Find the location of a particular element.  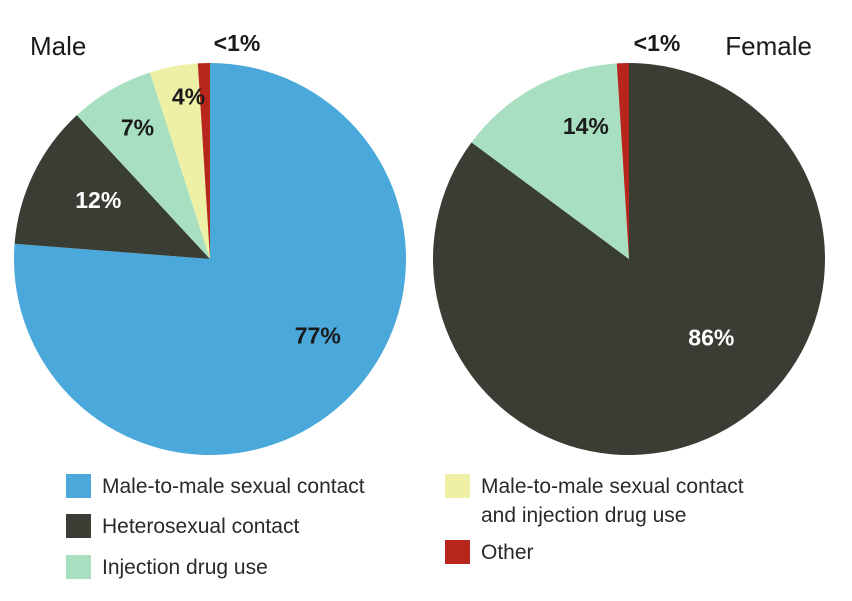

legend-label-idu: Injection drug use is located at coordinates (185, 567).